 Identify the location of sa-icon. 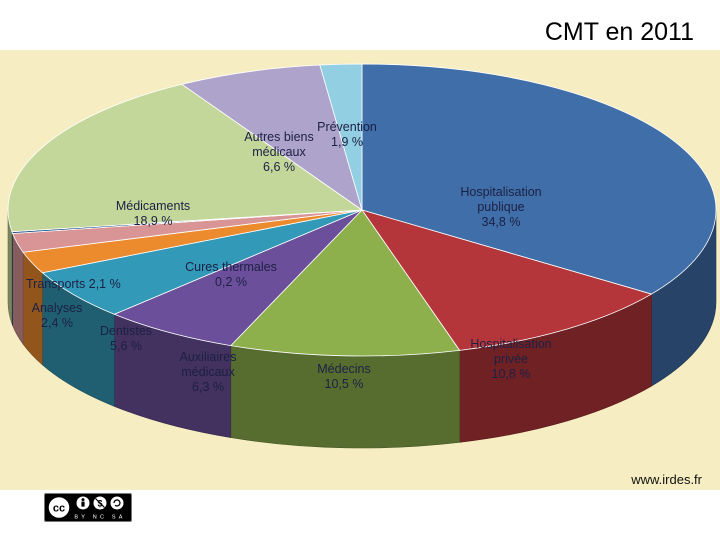
(117, 503).